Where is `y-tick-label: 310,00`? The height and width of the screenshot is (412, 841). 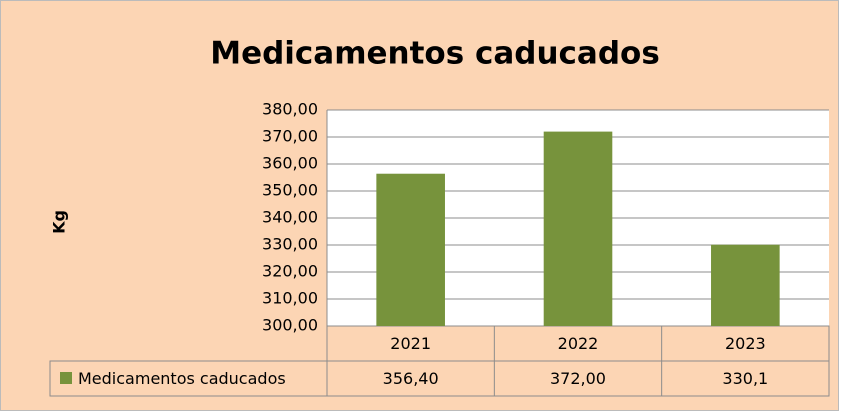 y-tick-label: 310,00 is located at coordinates (290, 298).